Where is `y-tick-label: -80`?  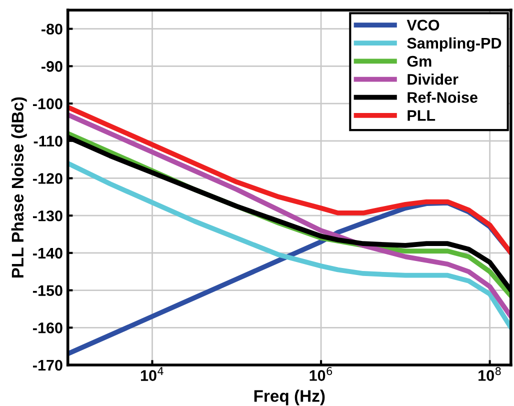
y-tick-label: -80 is located at coordinates (52, 29).